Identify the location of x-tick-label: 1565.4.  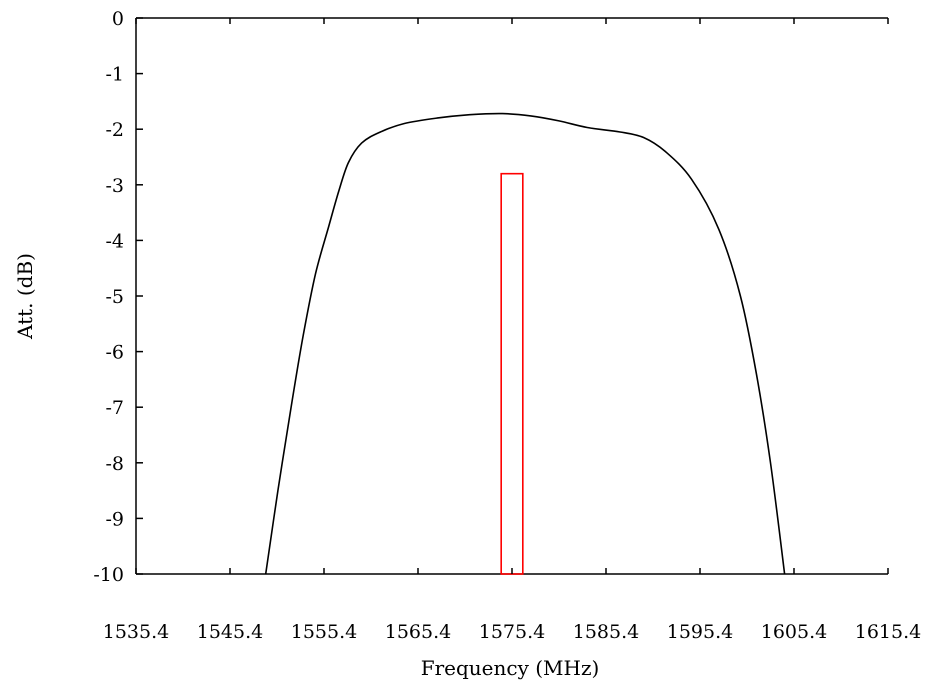
(418, 632).